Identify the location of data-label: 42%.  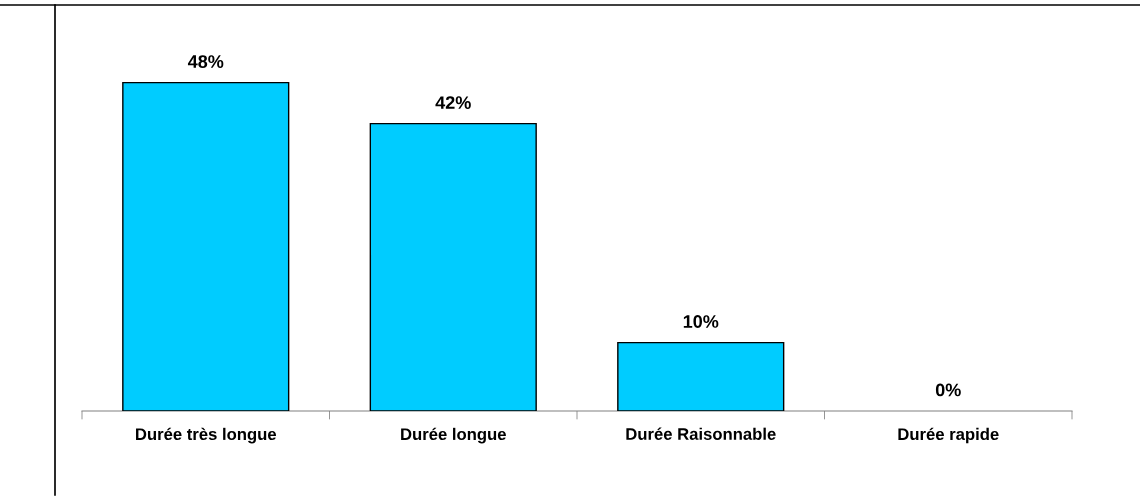
(453, 102).